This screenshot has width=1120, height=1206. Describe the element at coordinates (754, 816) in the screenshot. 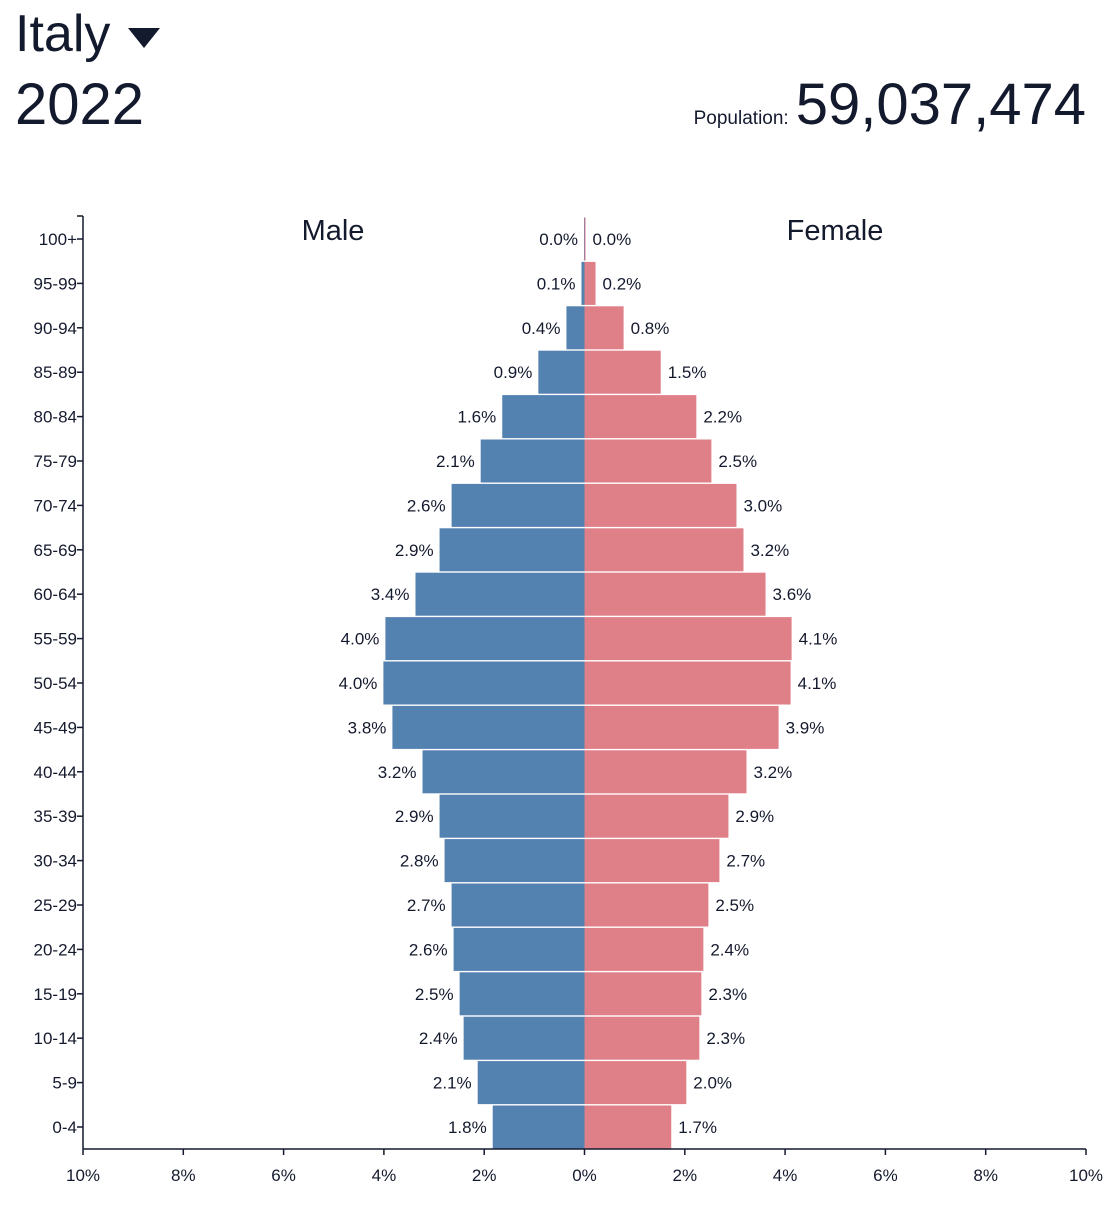

I see `female-value-label: 2.9%` at that location.